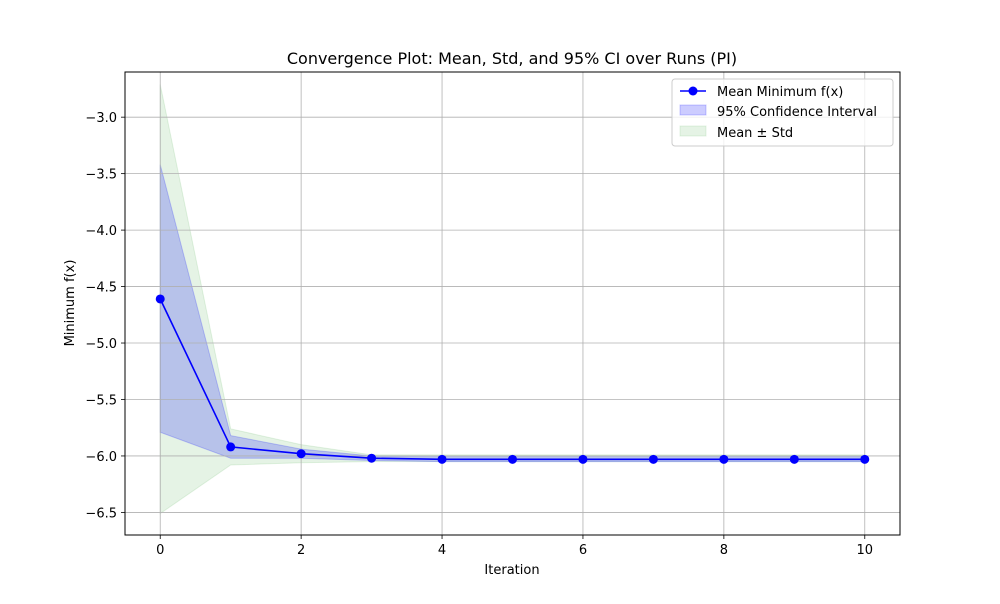 Image resolution: width=1000 pixels, height=604 pixels. Describe the element at coordinates (583, 550) in the screenshot. I see `x-tick-label: 6` at that location.